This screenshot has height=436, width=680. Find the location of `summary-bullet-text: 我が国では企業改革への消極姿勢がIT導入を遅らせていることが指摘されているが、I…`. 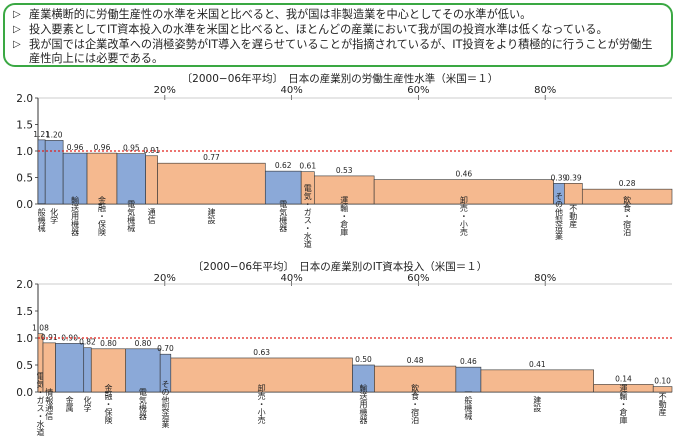

summary-bullet-text: 我が国では企業改革への消極姿勢がIT導入を遅らせていることが指摘されているが、I… is located at coordinates (341, 51).